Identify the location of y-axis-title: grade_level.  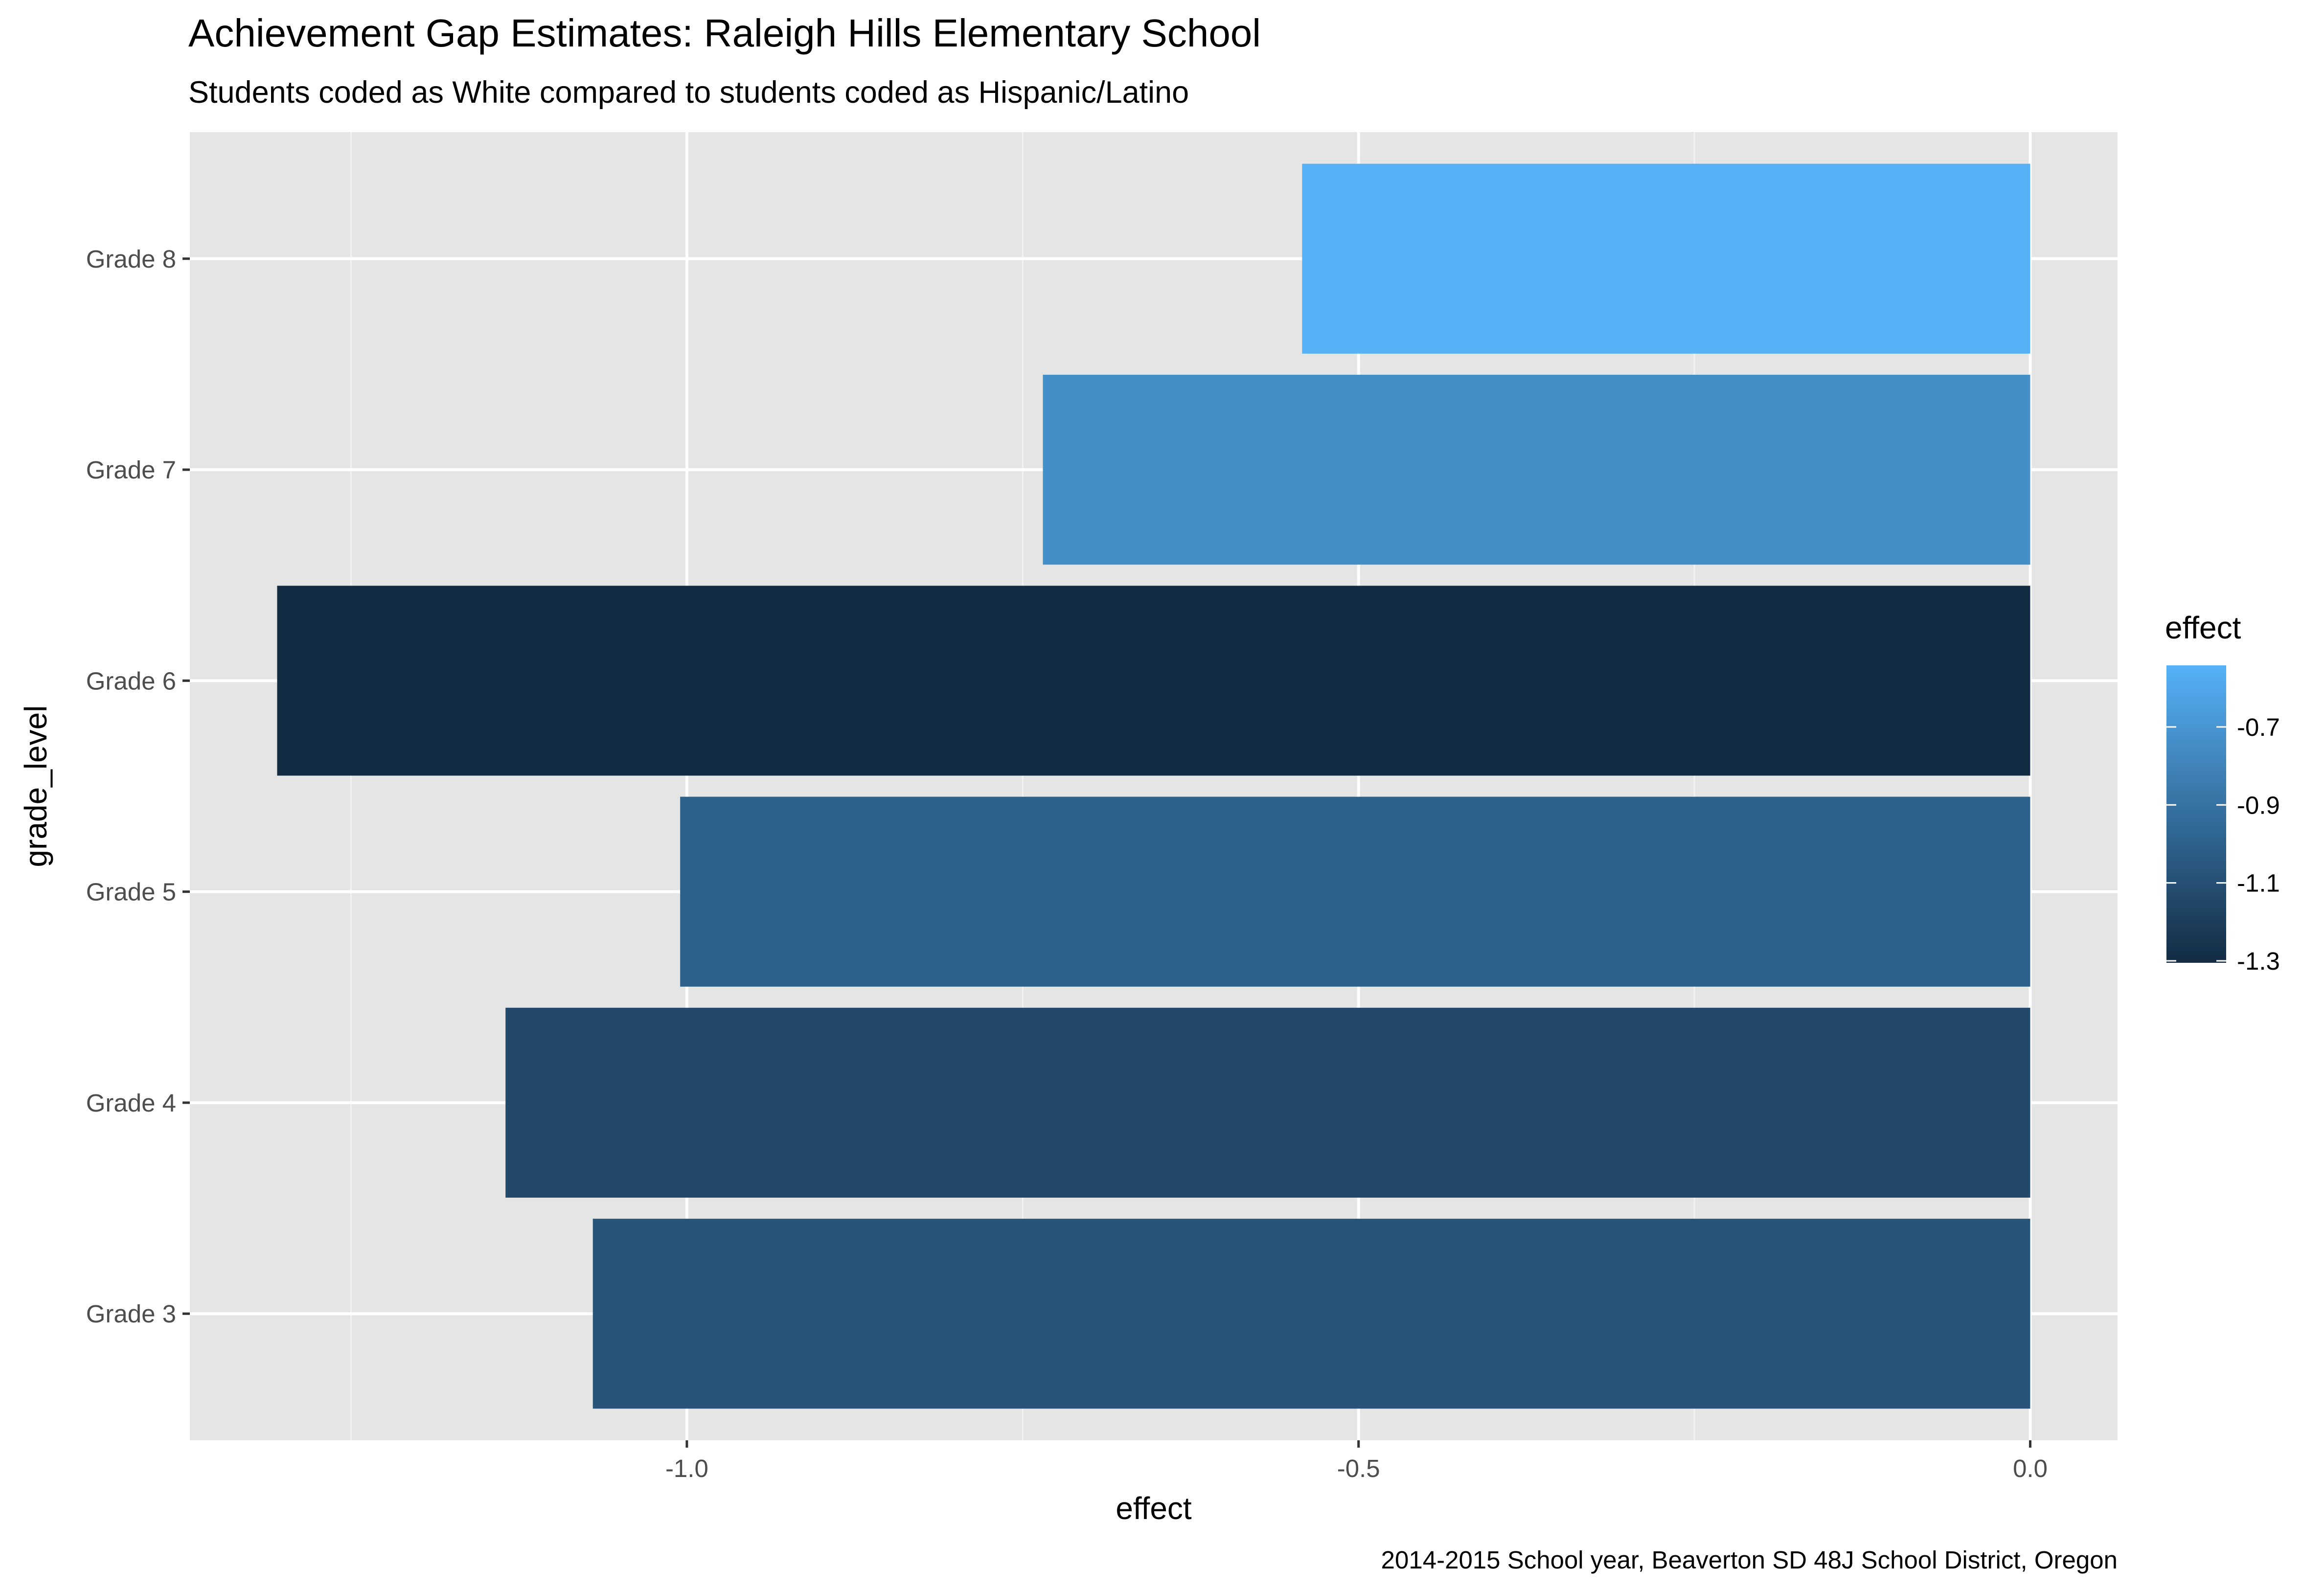
(35, 786).